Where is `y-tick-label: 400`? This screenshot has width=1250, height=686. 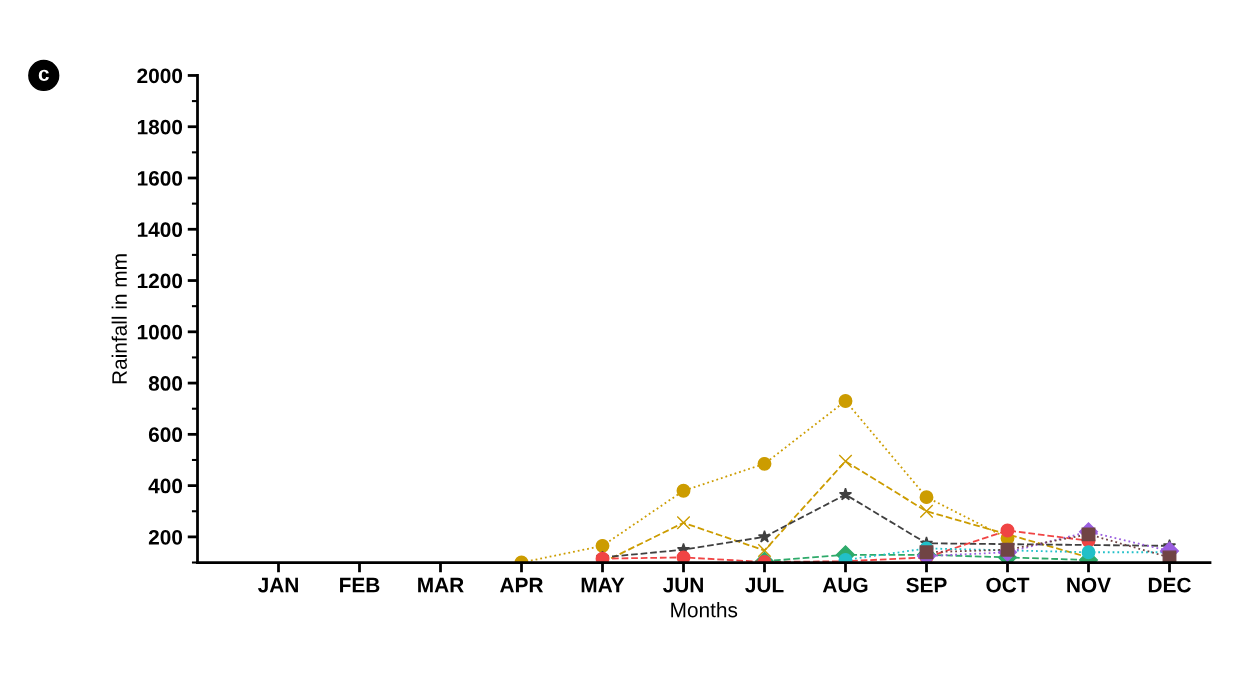 y-tick-label: 400 is located at coordinates (165, 486).